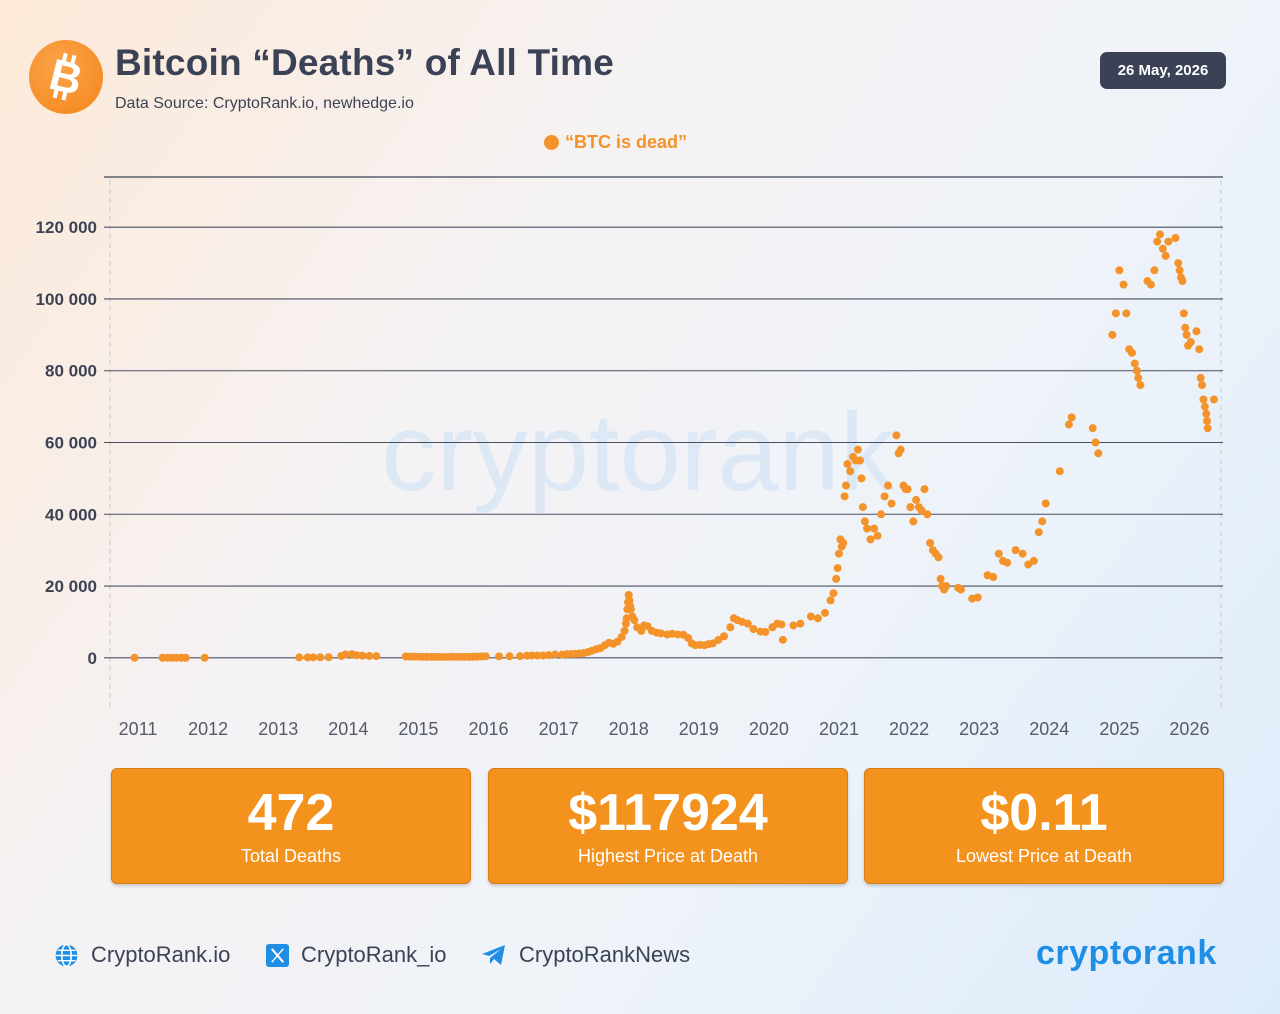  I want to click on x-tick-label: 2022, so click(909, 729).